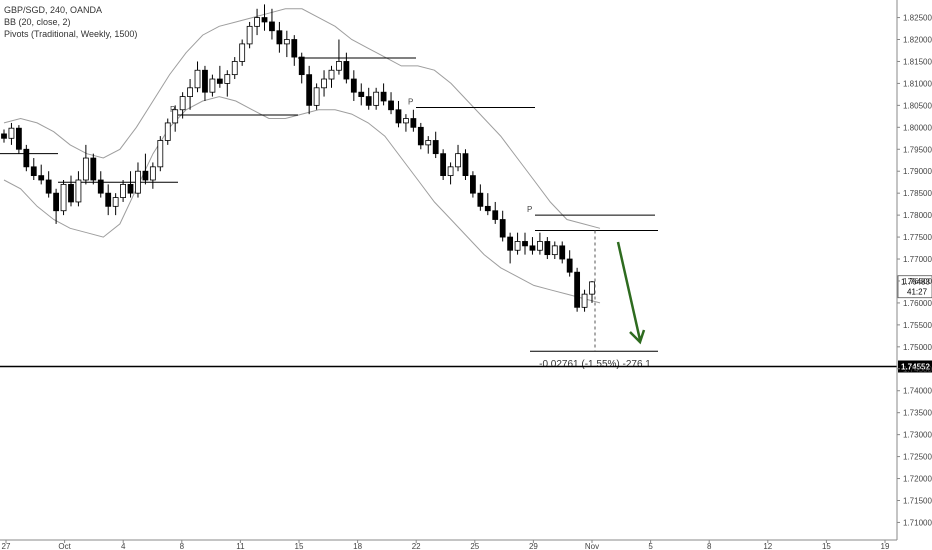 Image resolution: width=932 pixels, height=550 pixels. I want to click on y-tick-label: 1.82500, so click(917, 18).